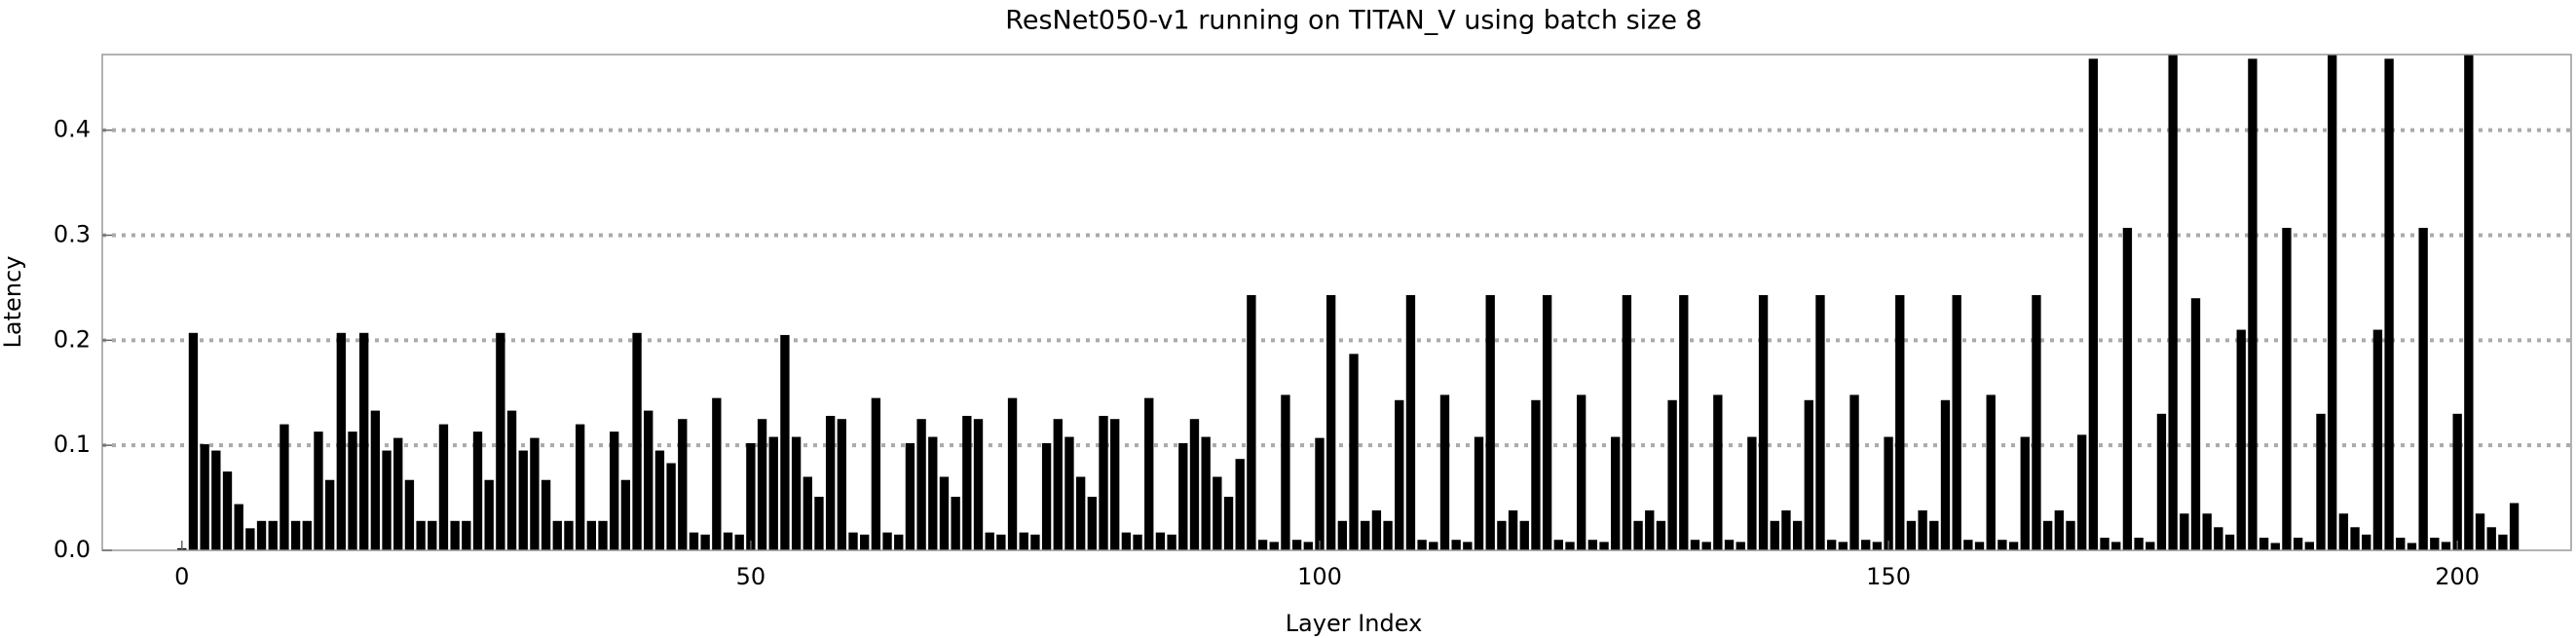 This screenshot has width=2576, height=638. Describe the element at coordinates (2457, 576) in the screenshot. I see `x-tick-label: 200` at that location.